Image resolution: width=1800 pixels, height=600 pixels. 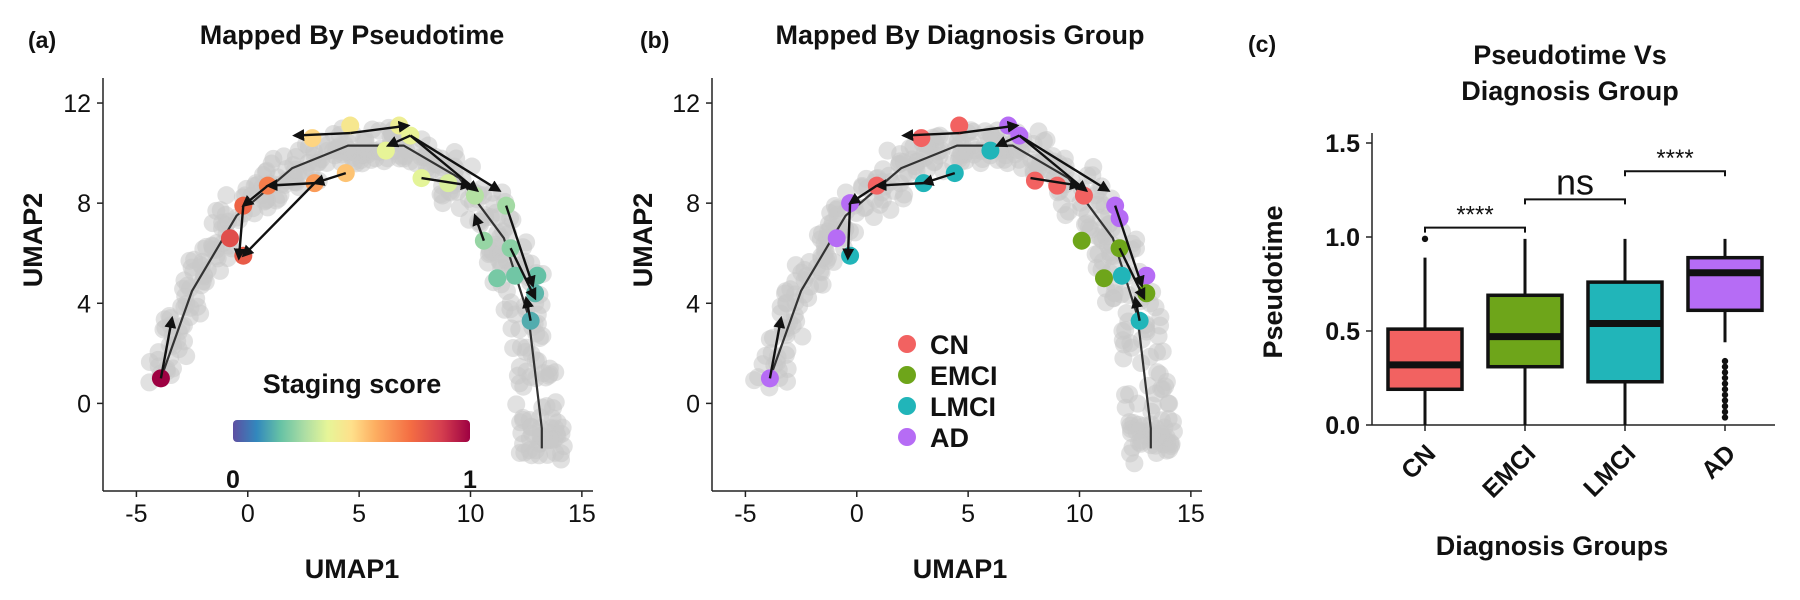 What do you see at coordinates (352, 569) in the screenshot?
I see `panel-a-xlabel: UMAP1` at bounding box center [352, 569].